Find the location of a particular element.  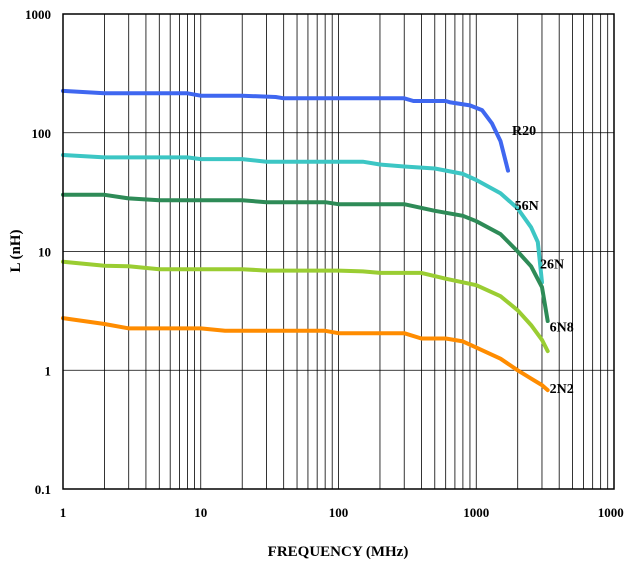

x-tick-label: 1 is located at coordinates (63, 512).